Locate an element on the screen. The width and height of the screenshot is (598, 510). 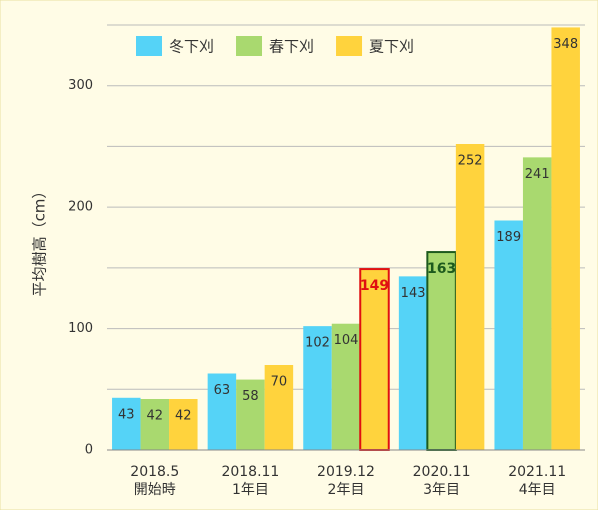
value-label: 58 is located at coordinates (250, 396).